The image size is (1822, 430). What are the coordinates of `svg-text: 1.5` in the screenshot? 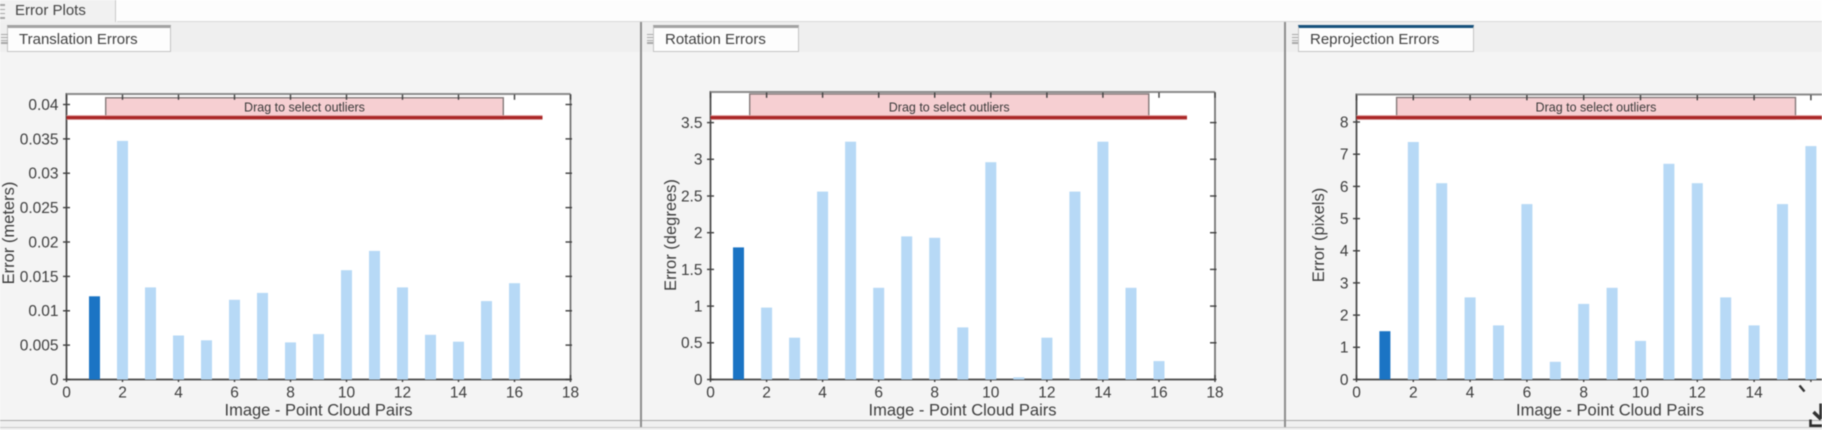 It's located at (692, 270).